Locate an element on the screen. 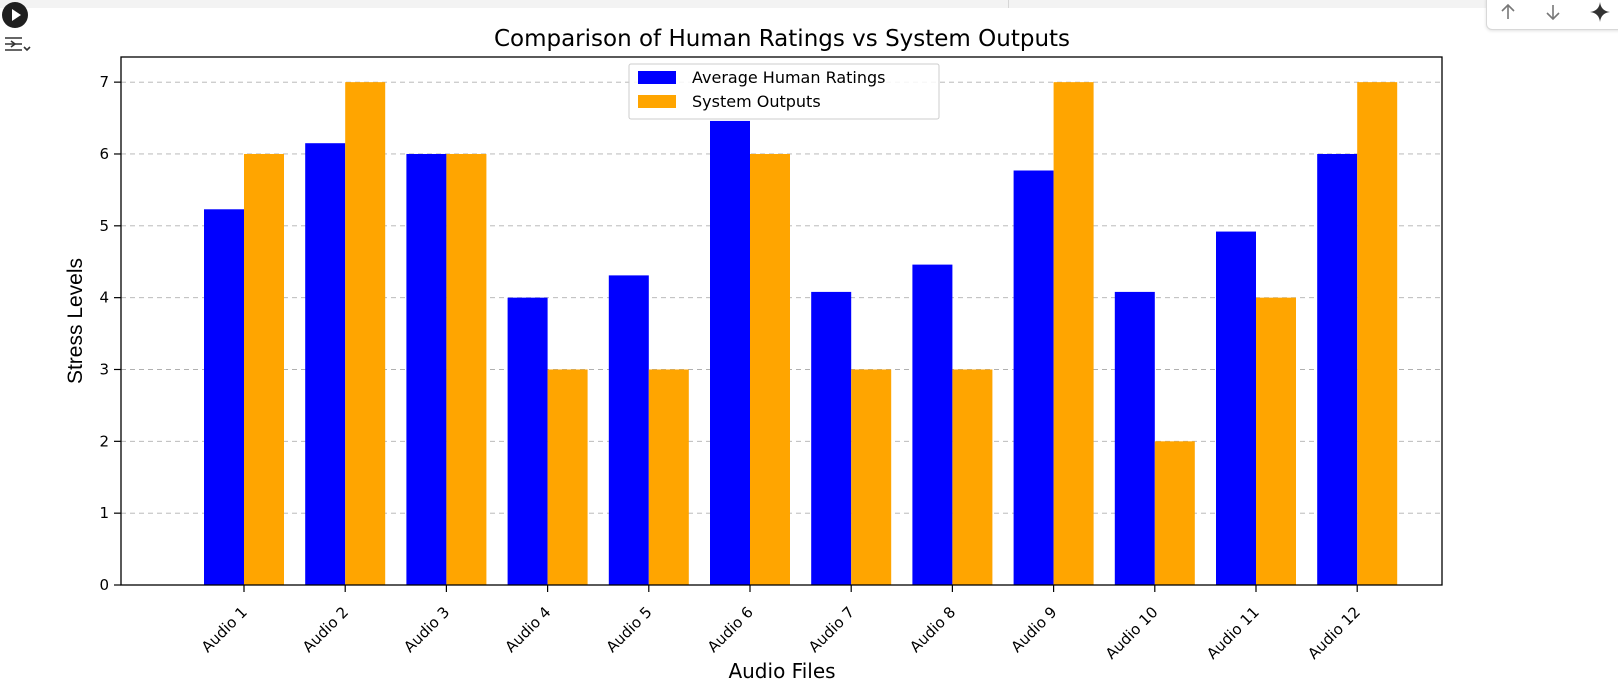  output-settings-button is located at coordinates (17, 46).